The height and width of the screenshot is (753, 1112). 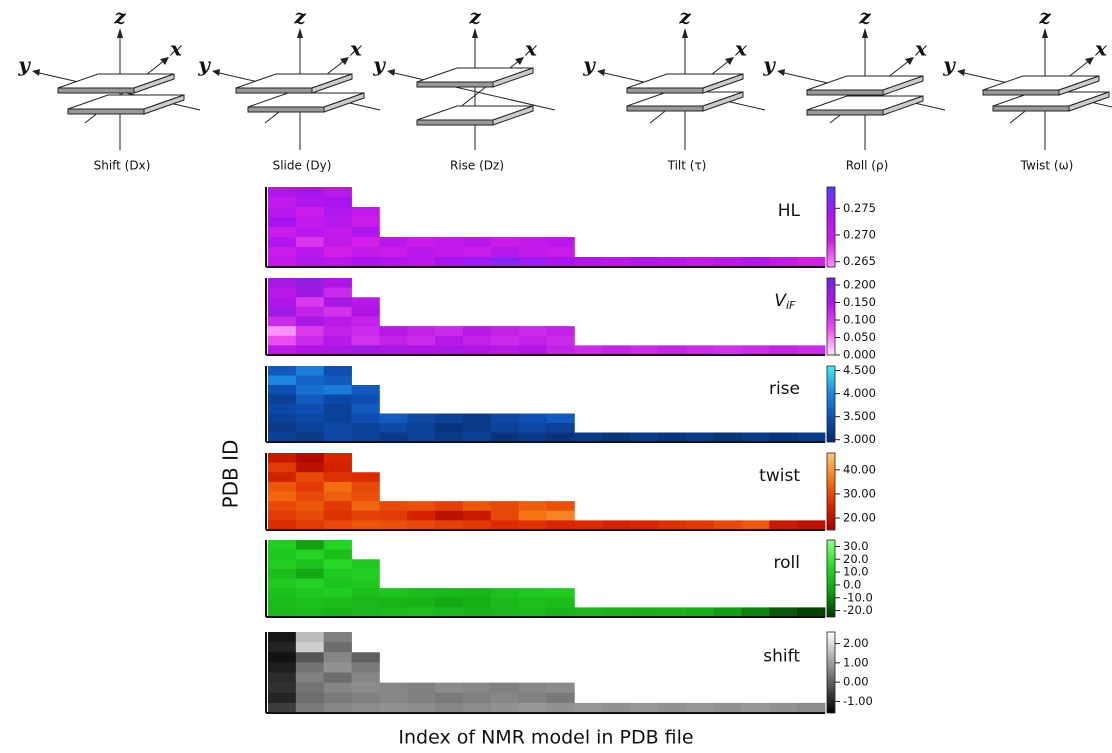 What do you see at coordinates (784, 389) in the screenshot?
I see `panel-label: rise` at bounding box center [784, 389].